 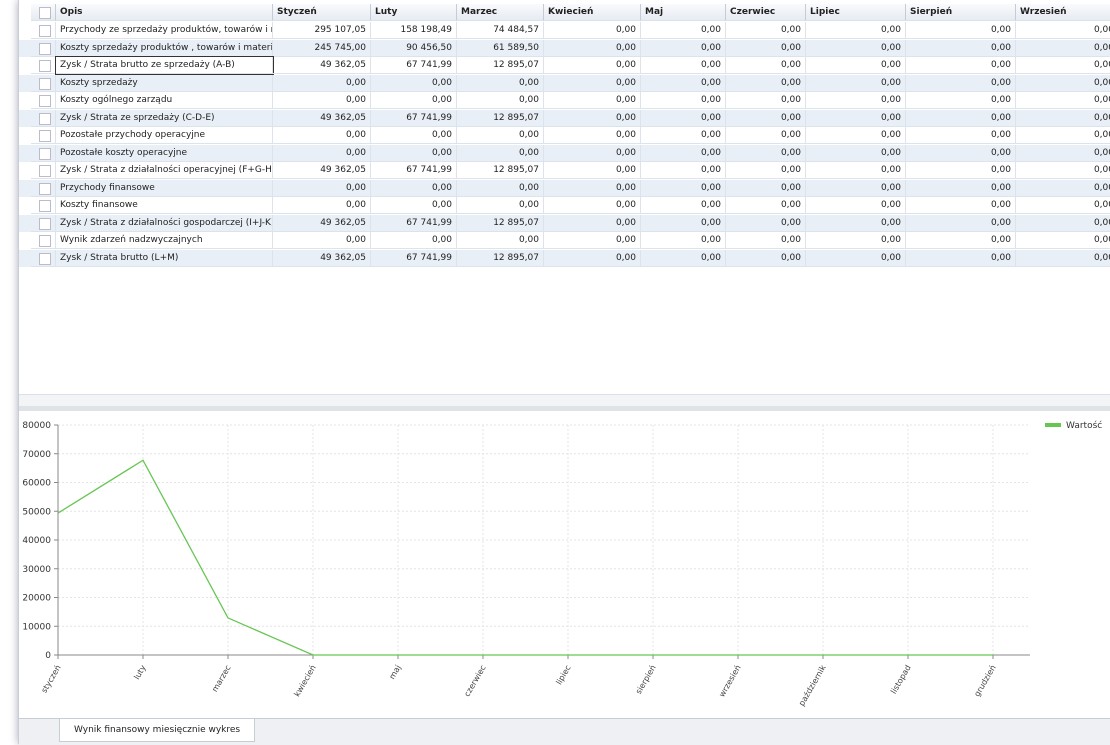 I want to click on table-cell: Koszty ogólnego zarządu, so click(x=164, y=100).